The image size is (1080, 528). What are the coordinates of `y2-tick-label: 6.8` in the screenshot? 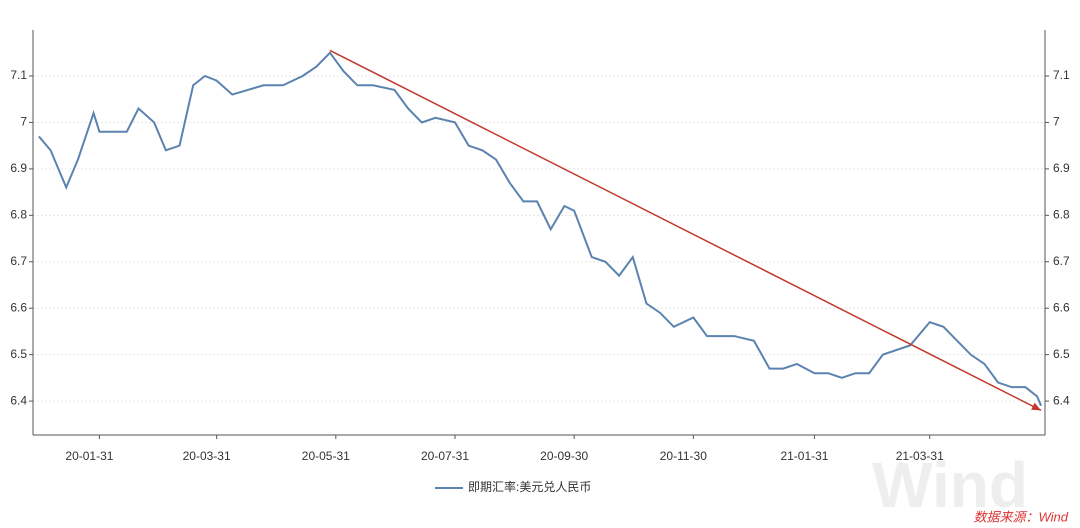 It's located at (1061, 214).